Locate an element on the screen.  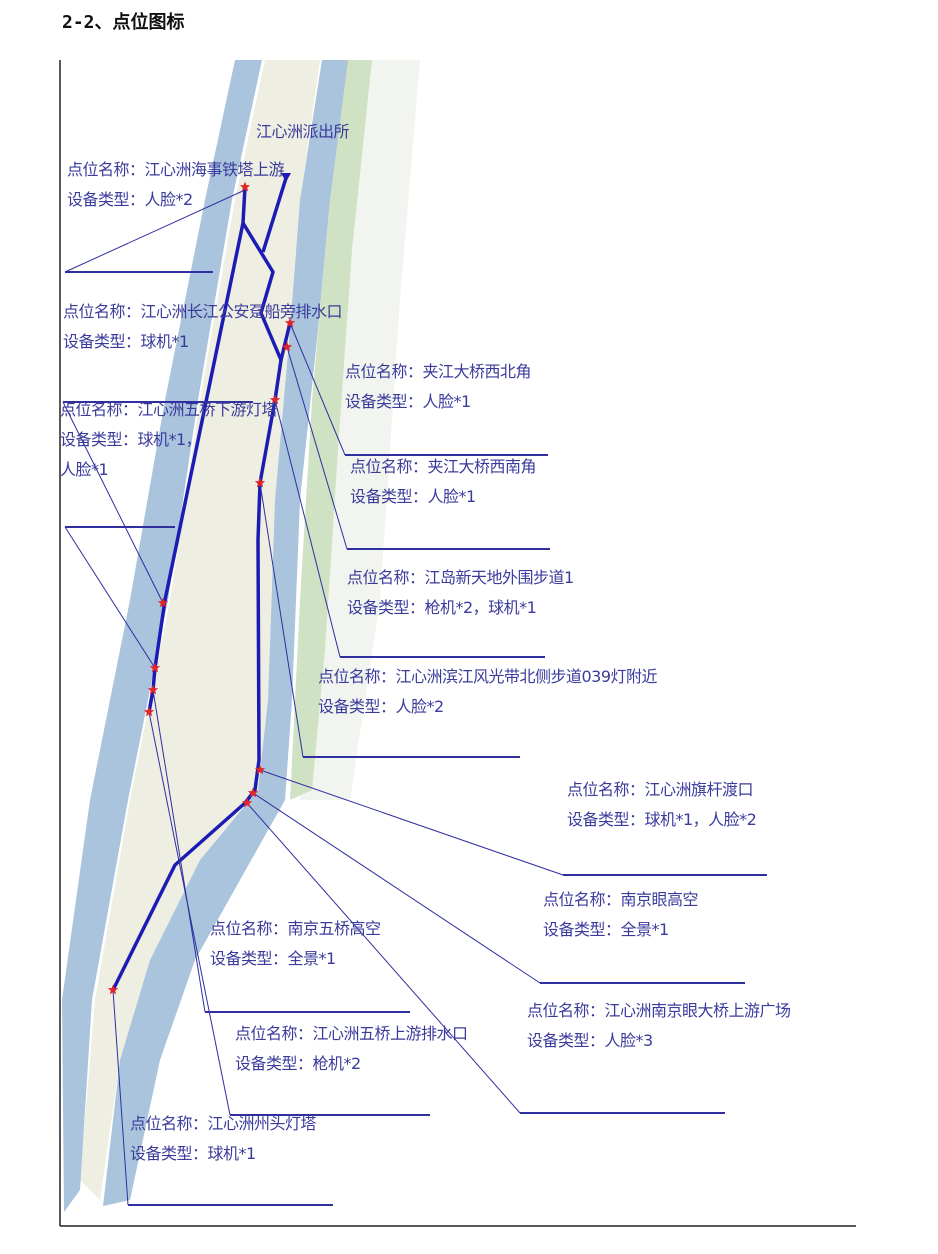
point-label: 点位名称：南京五桥高空 设备类型：全景*1 is located at coordinates (295, 944).